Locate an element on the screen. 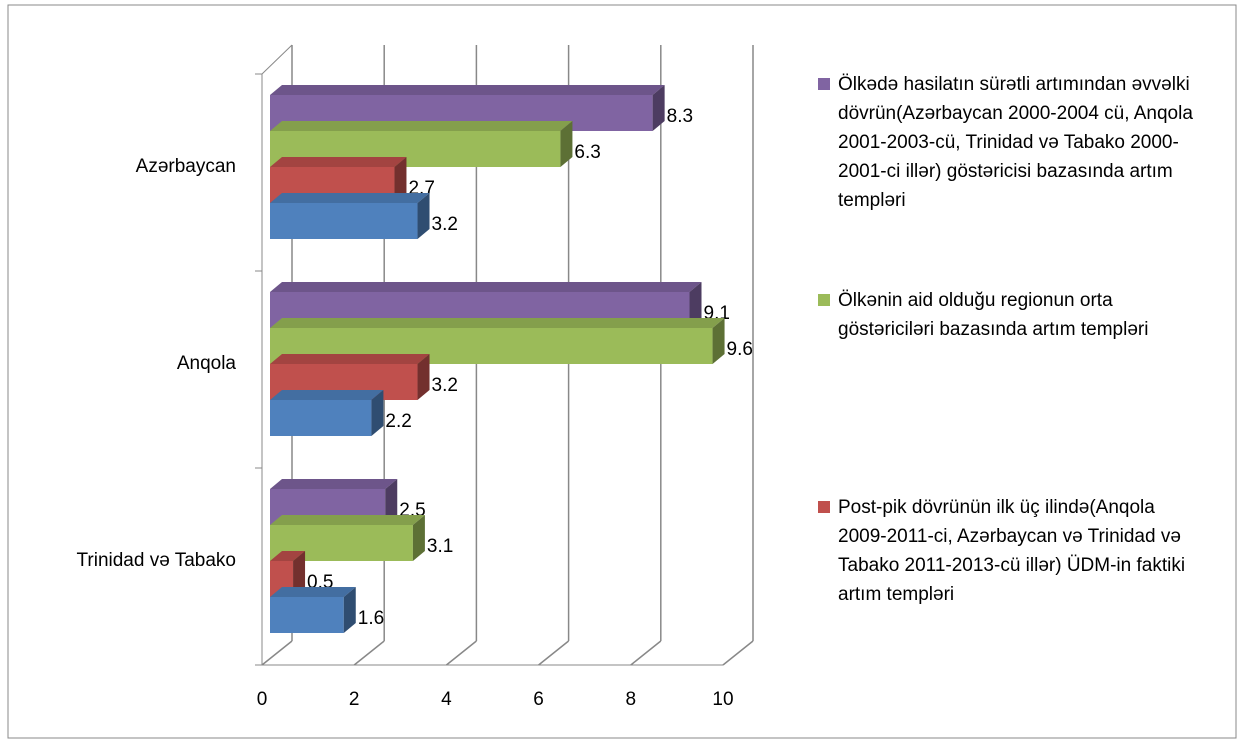  data-label: 9.6 is located at coordinates (740, 349).